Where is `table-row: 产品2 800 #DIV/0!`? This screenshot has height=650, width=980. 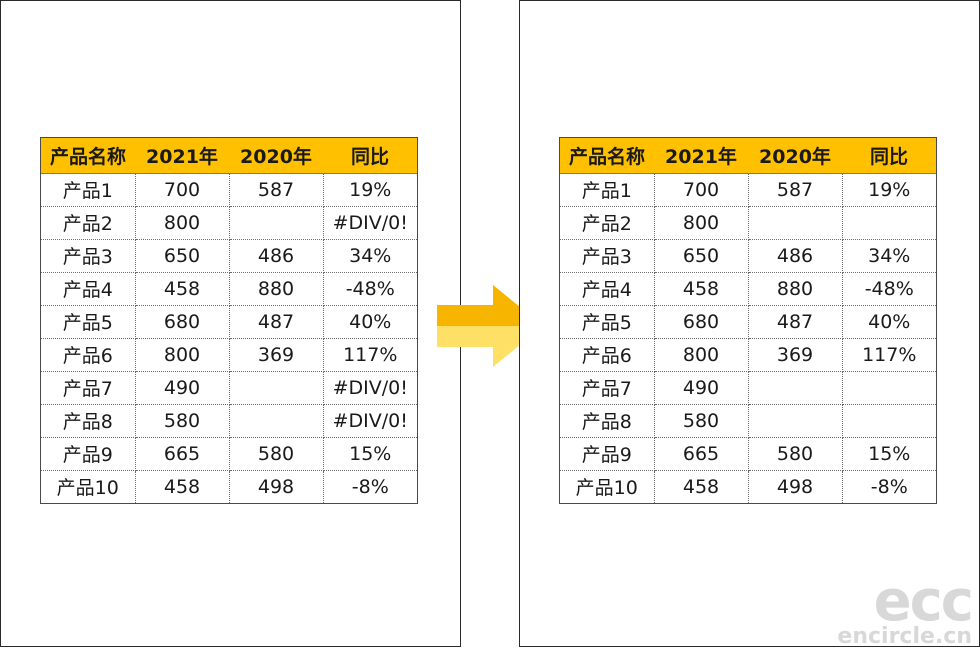
table-row: 产品2 800 #DIV/0! is located at coordinates (229, 223).